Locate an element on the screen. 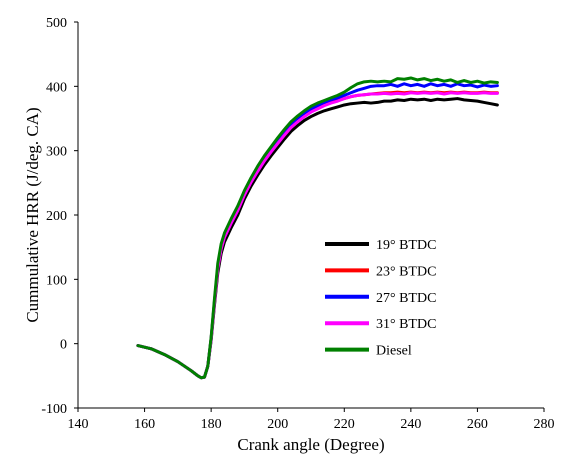 This screenshot has width=571, height=467. x-axis-title: Crank angle (Degree) is located at coordinates (310, 444).